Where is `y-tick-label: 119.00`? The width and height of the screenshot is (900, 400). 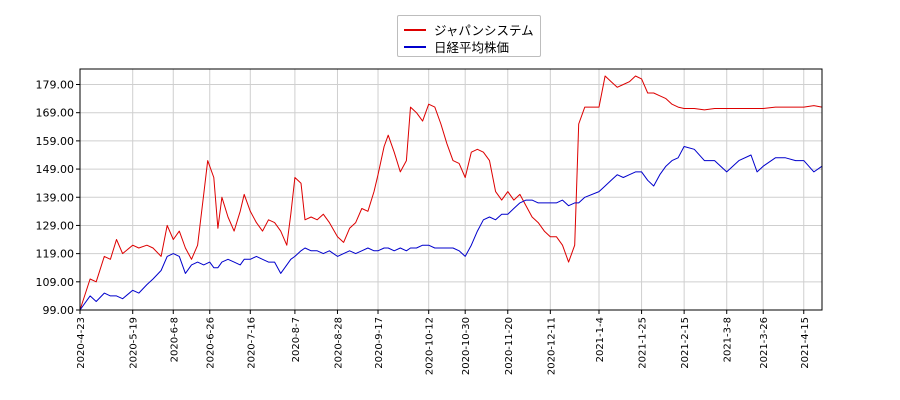
y-tick-label: 119.00 is located at coordinates (55, 254).